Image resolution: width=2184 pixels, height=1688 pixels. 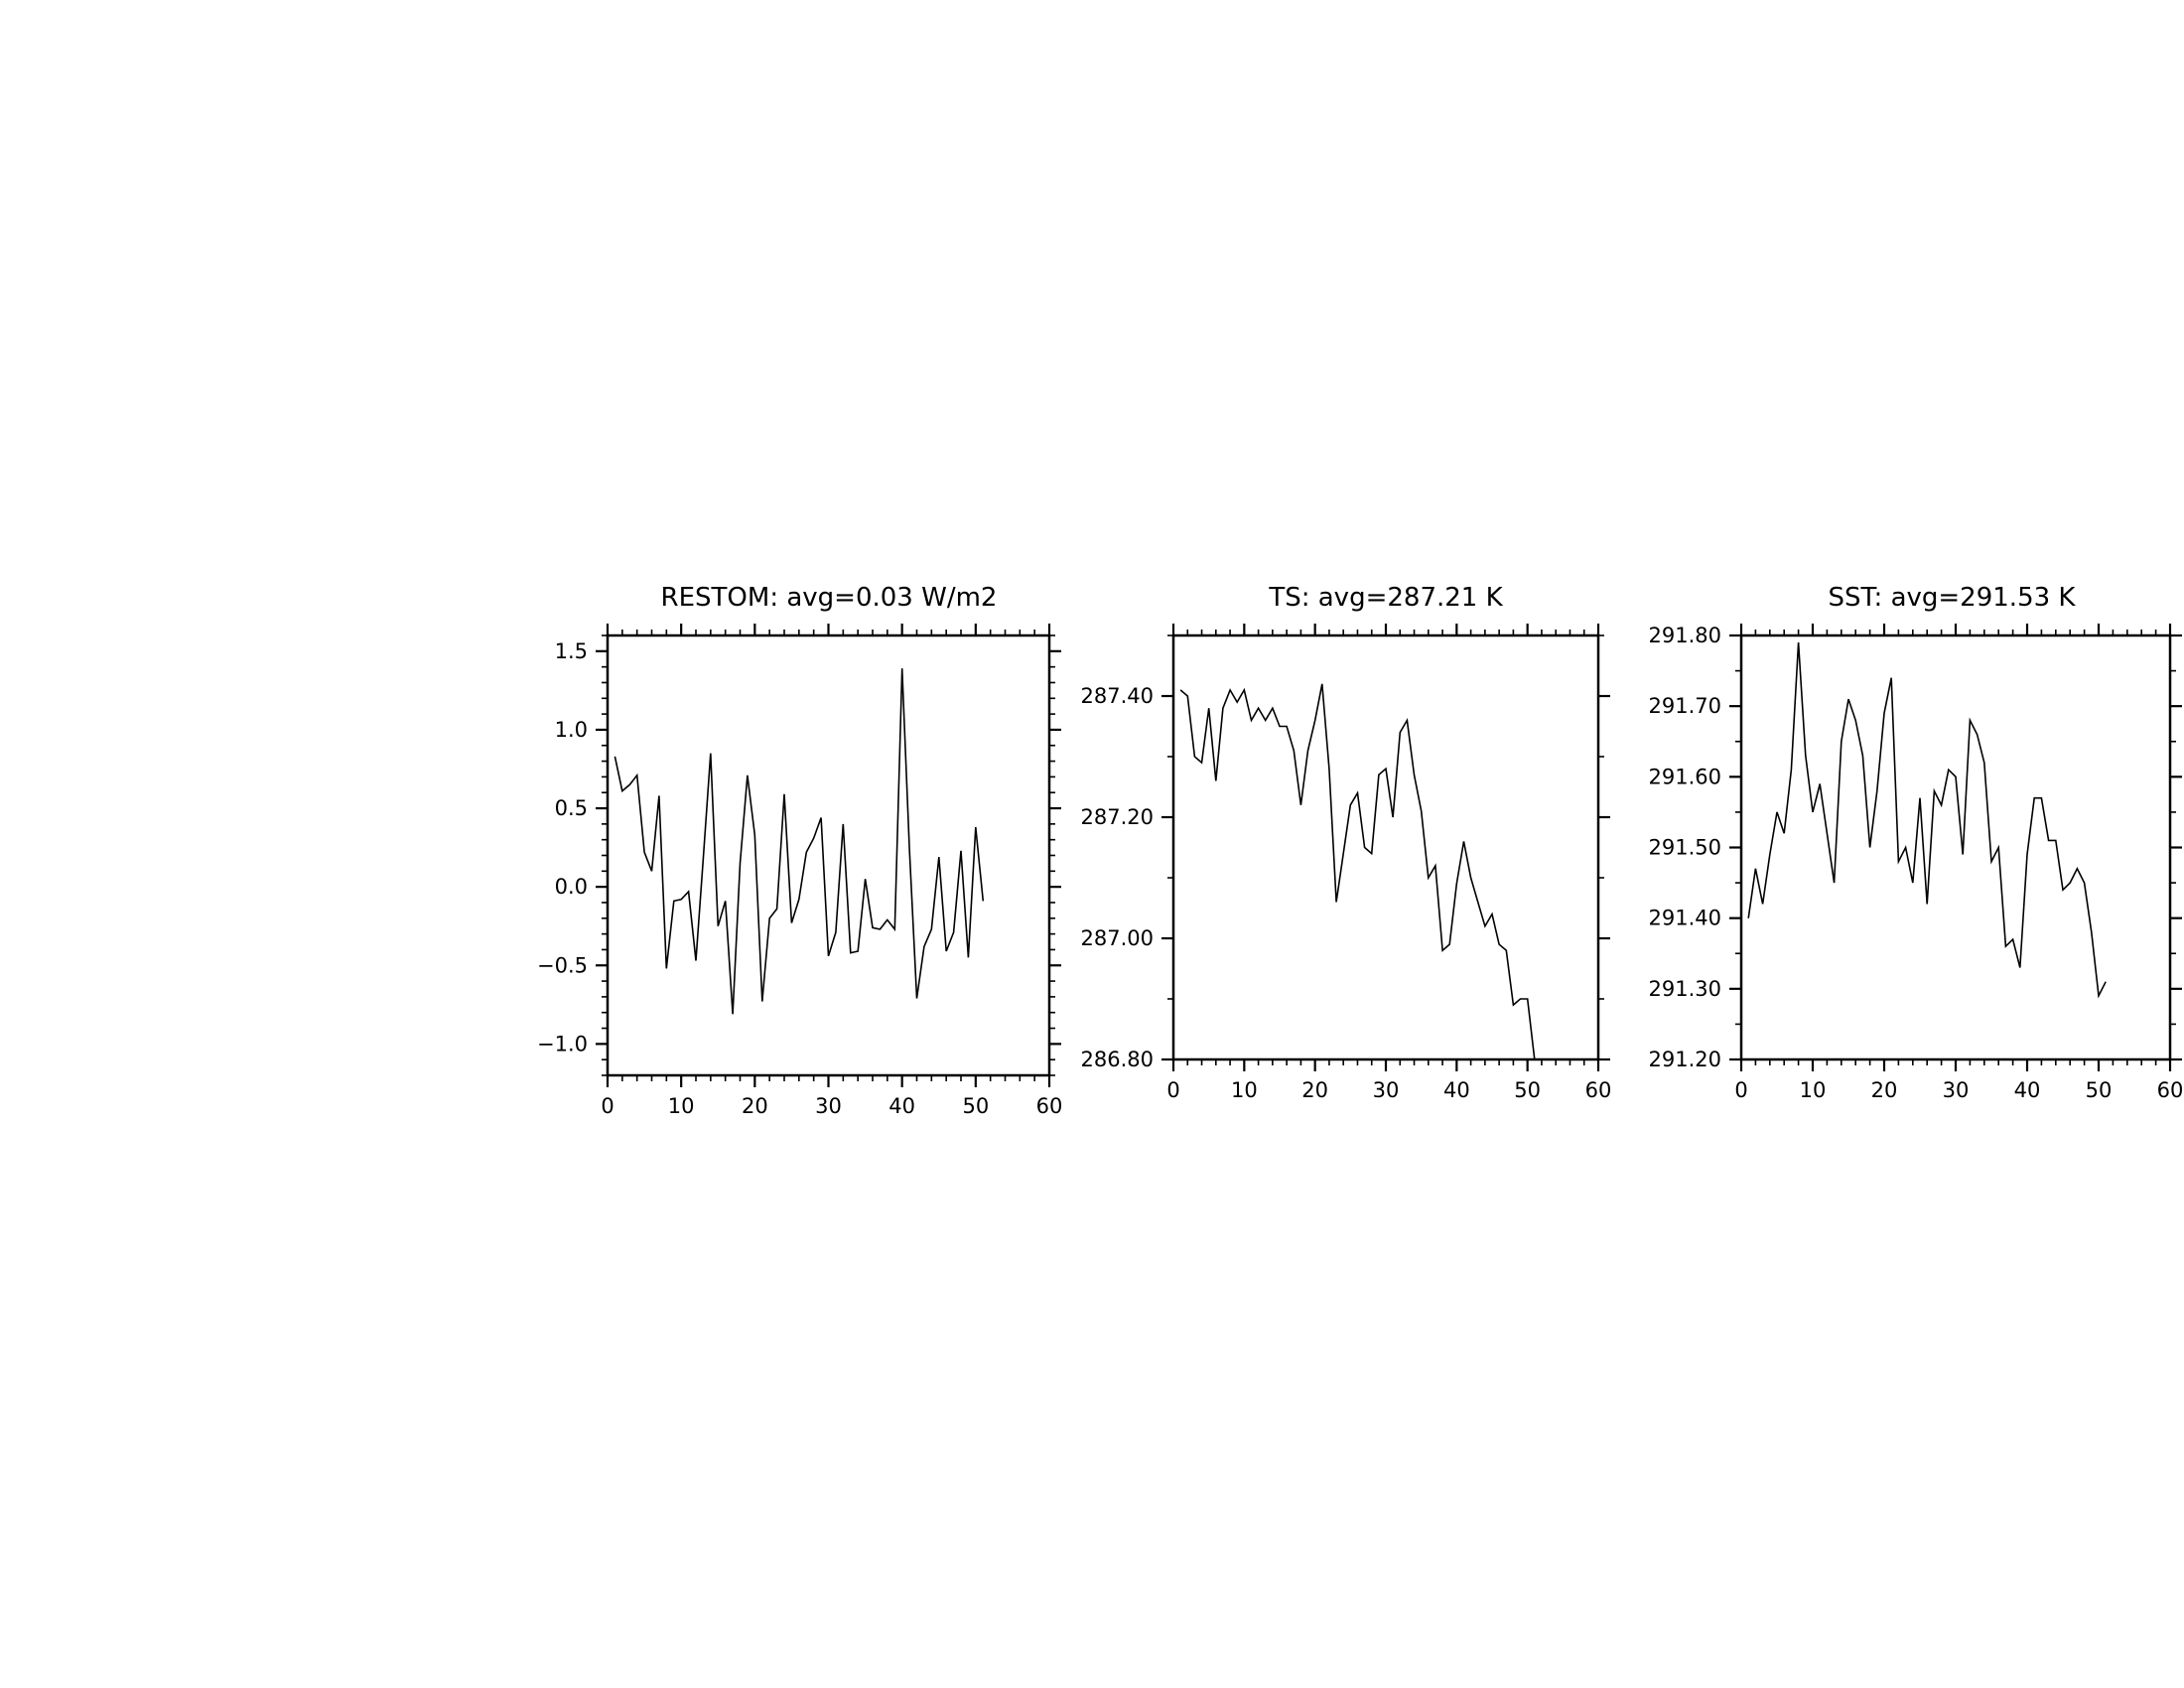 What do you see at coordinates (1685, 706) in the screenshot?
I see `y-tick-label-sst: 291.70` at bounding box center [1685, 706].